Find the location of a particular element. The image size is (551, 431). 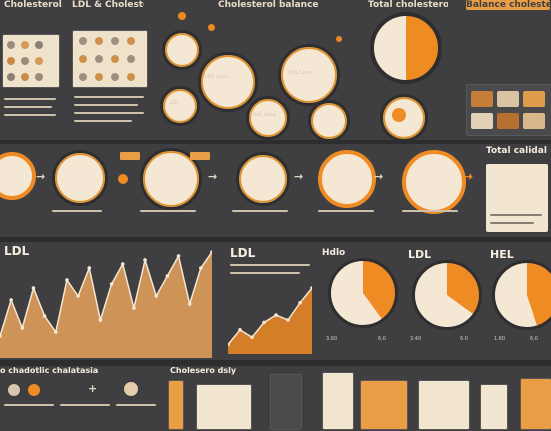

food-panel is located at coordinates (508, 110).